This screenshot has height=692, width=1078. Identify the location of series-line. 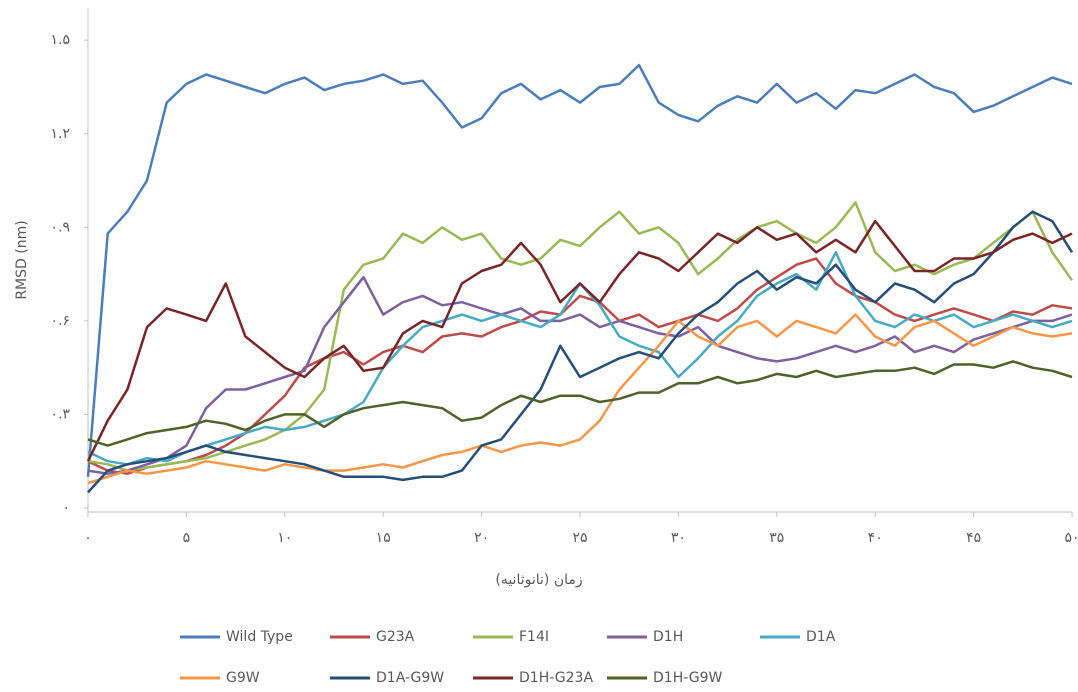
(580, 403).